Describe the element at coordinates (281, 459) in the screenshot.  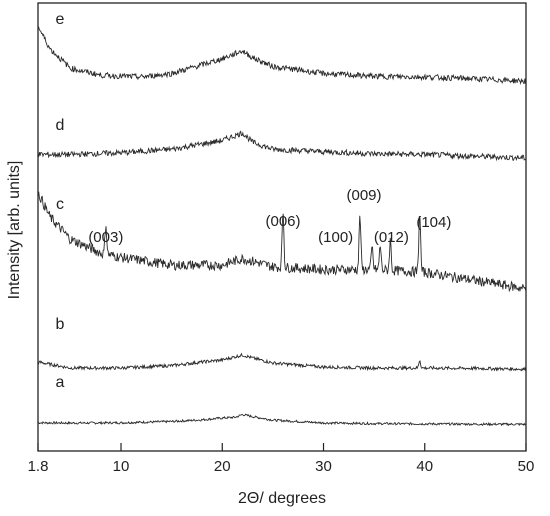
I see `tick-layer: 1.8 10 20 30 40 50` at that location.